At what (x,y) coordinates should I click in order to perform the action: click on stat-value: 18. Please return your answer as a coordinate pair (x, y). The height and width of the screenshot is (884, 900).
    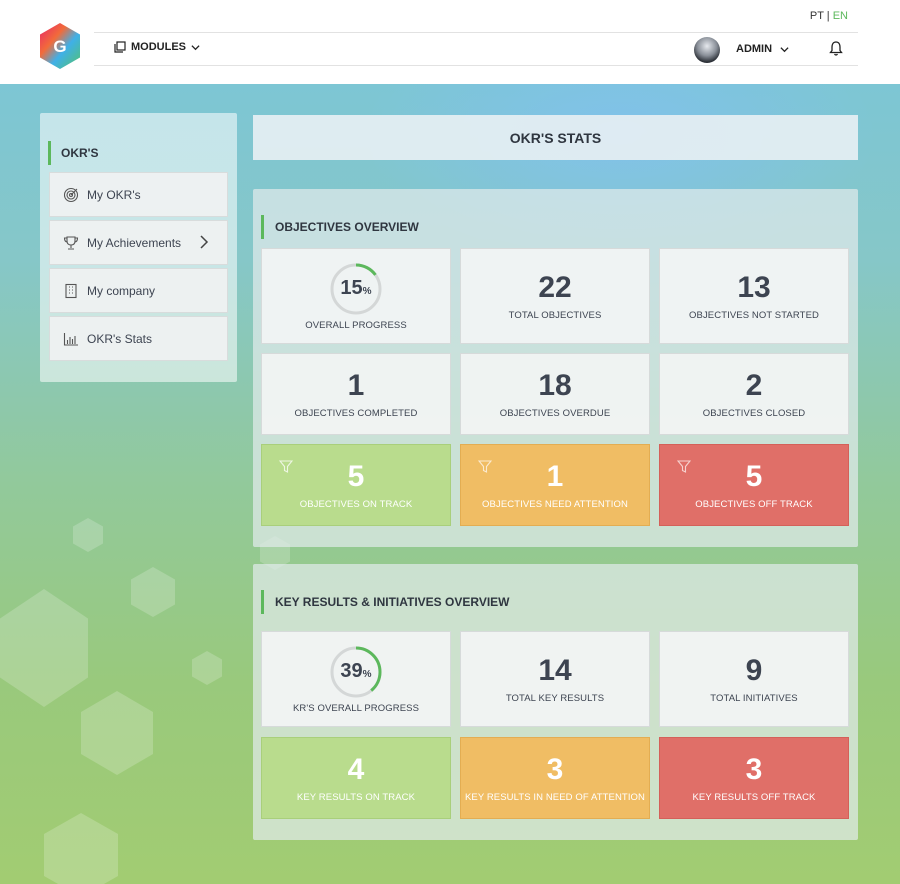
    Looking at the image, I should click on (555, 385).